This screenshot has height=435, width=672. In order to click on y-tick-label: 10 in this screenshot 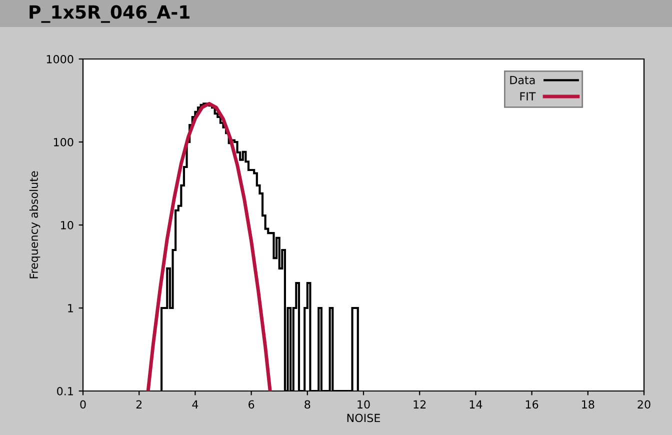, I will do `click(67, 225)`.